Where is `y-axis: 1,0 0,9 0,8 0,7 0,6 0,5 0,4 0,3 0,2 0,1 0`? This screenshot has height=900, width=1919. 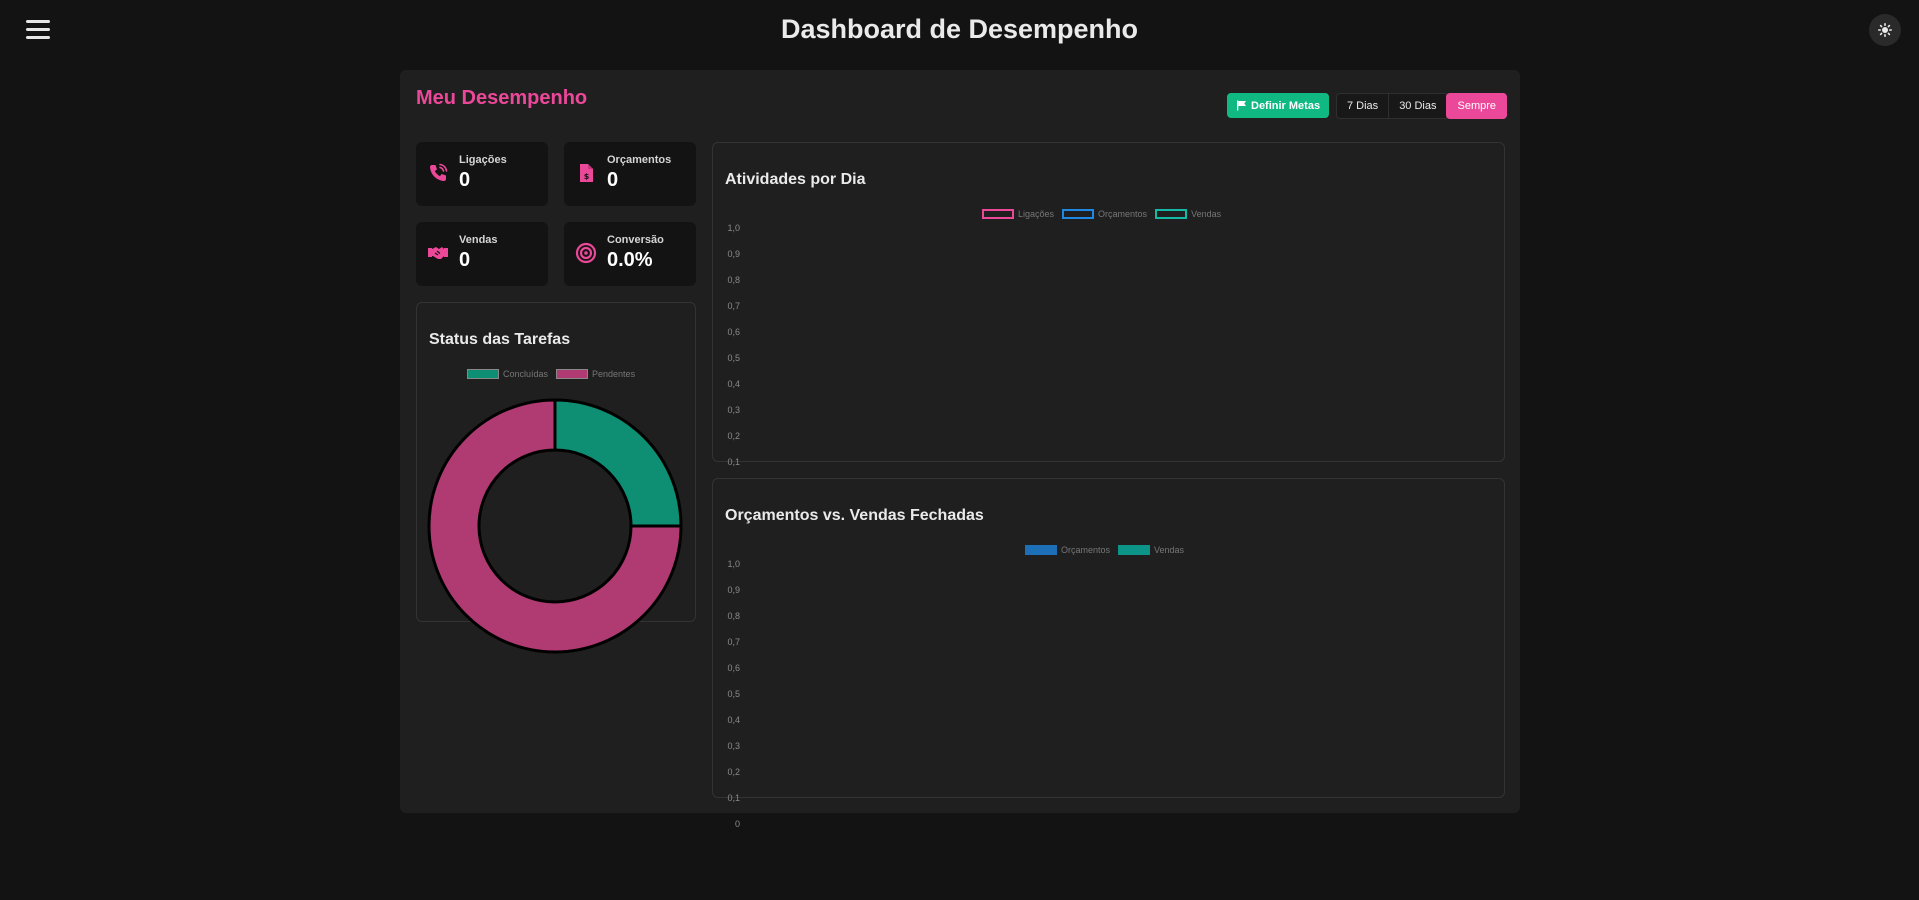 y-axis: 1,0 0,9 0,8 0,7 0,6 0,5 0,4 0,3 0,2 0,1 0 is located at coordinates (715, 694).